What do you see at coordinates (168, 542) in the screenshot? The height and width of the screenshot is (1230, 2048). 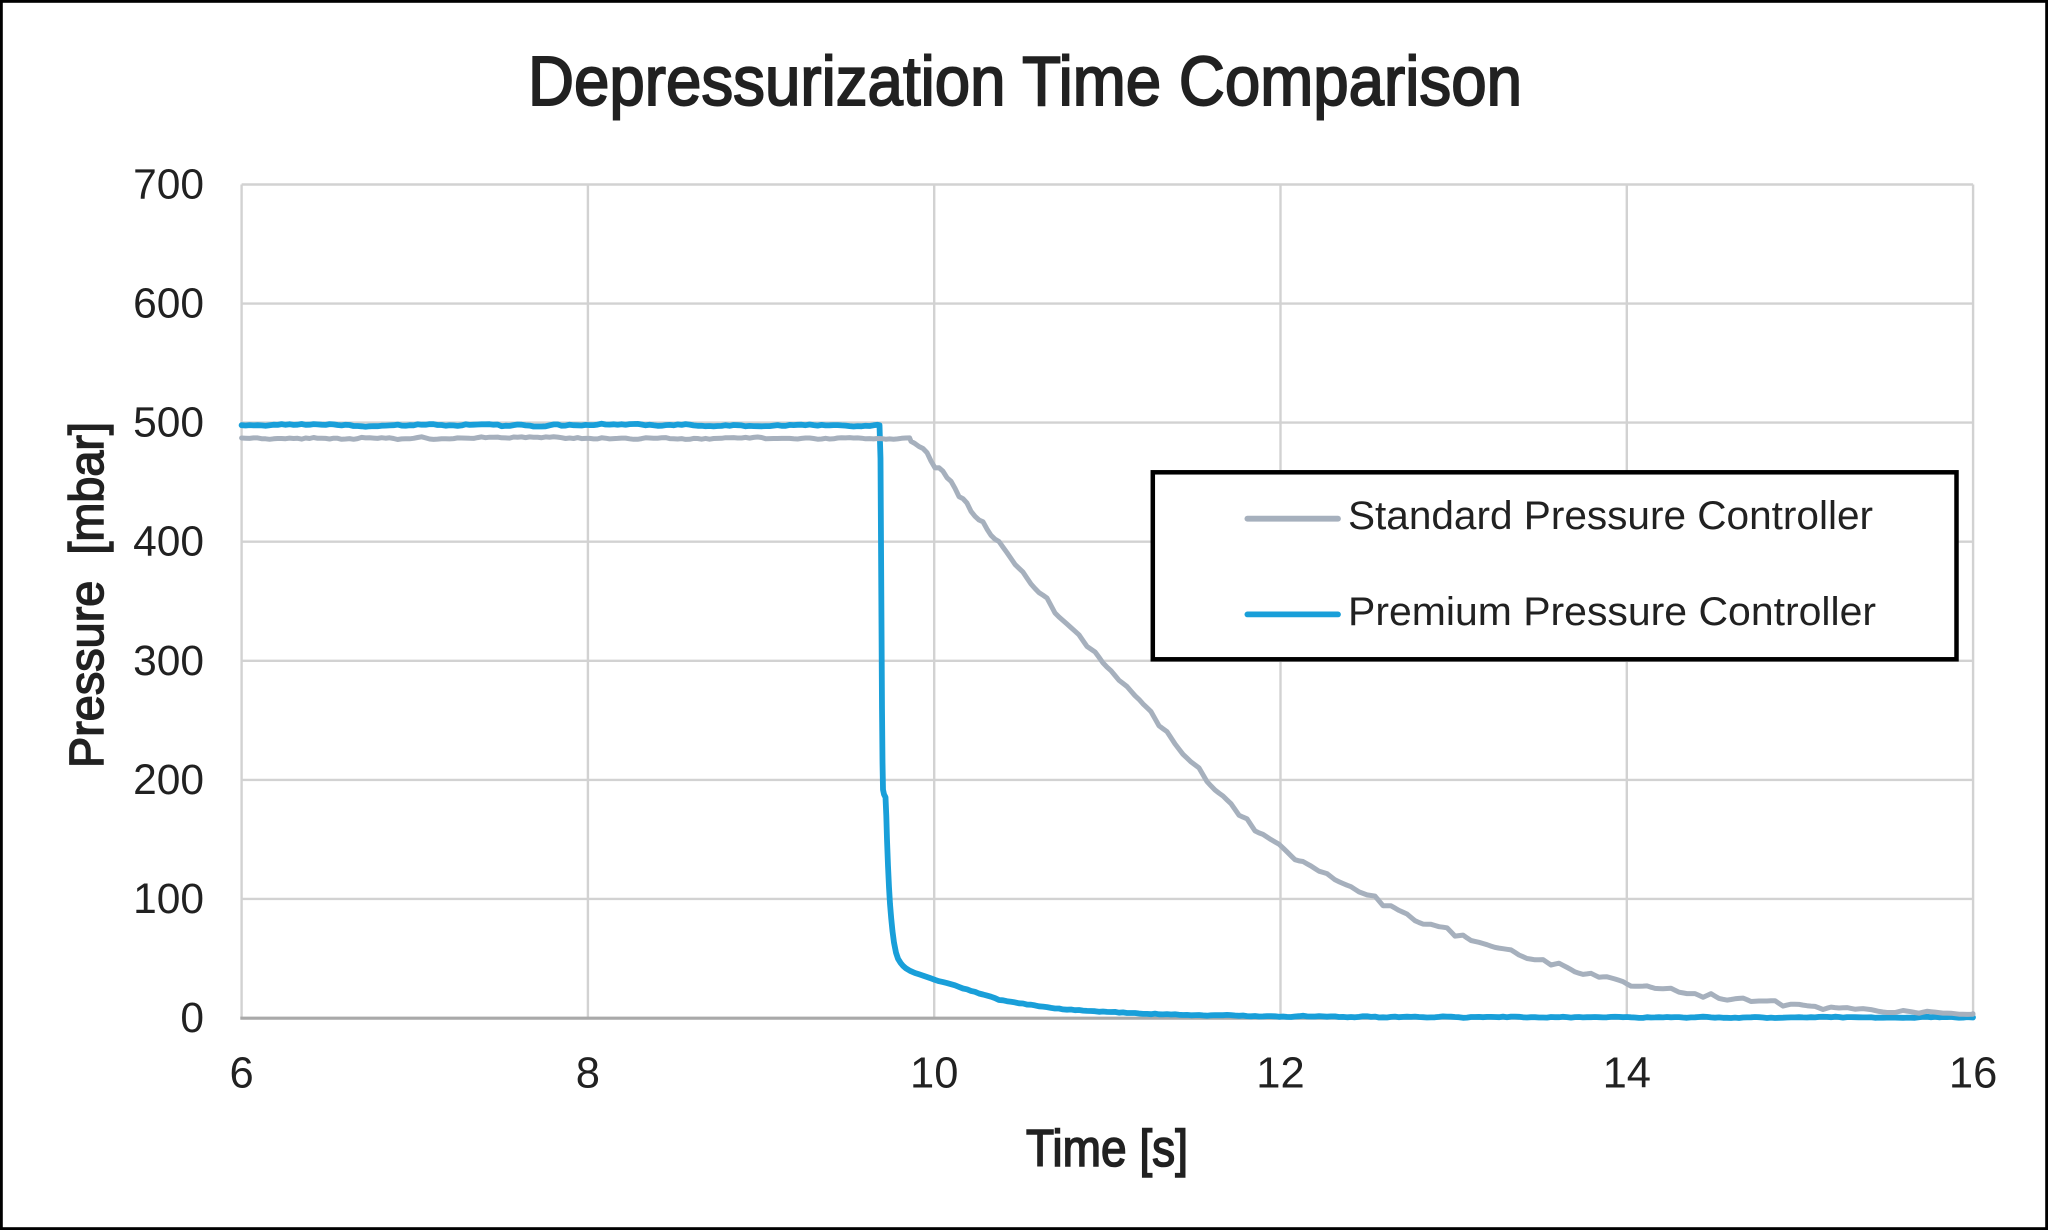 I see `svg-text: 400` at bounding box center [168, 542].